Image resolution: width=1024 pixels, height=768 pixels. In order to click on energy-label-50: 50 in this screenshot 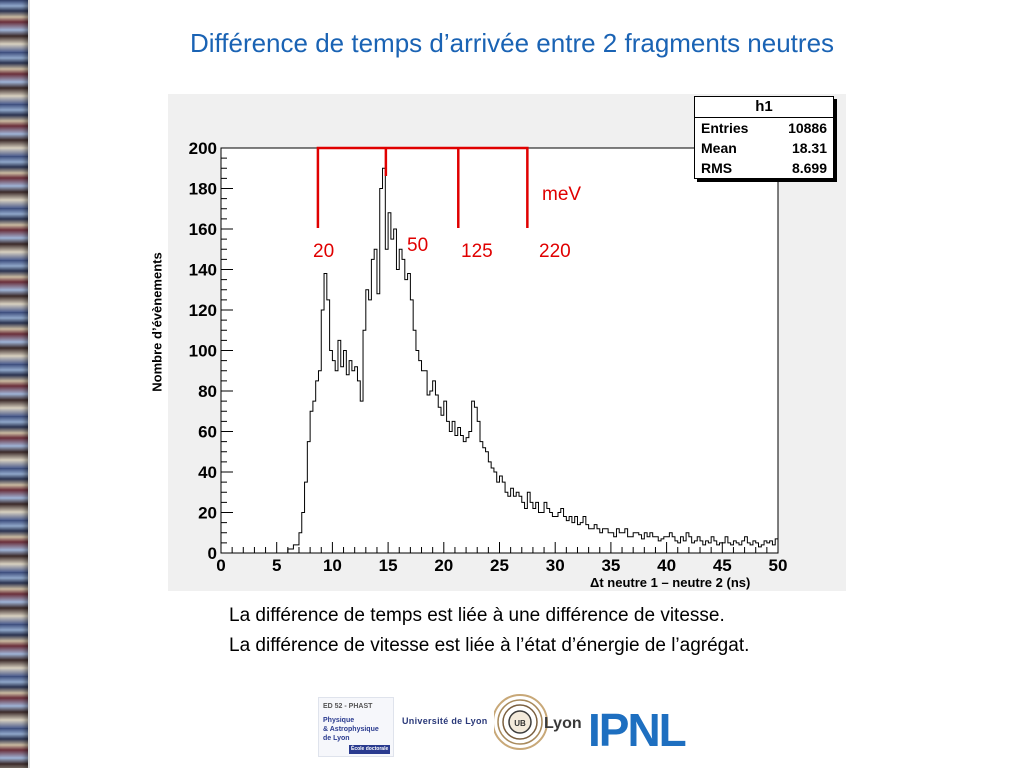, I will do `click(418, 245)`.